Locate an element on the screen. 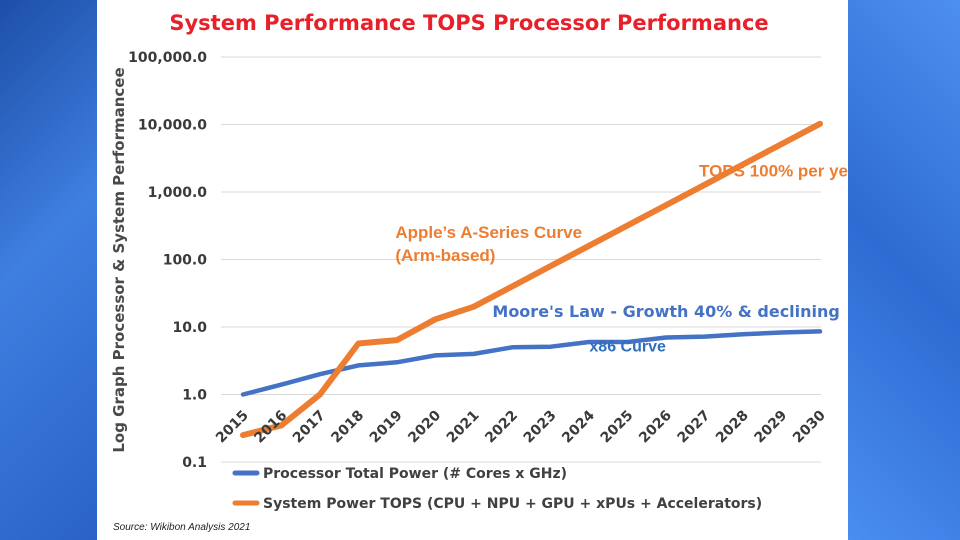 This screenshot has width=960, height=540. x-tick-label: 2020 is located at coordinates (424, 426).